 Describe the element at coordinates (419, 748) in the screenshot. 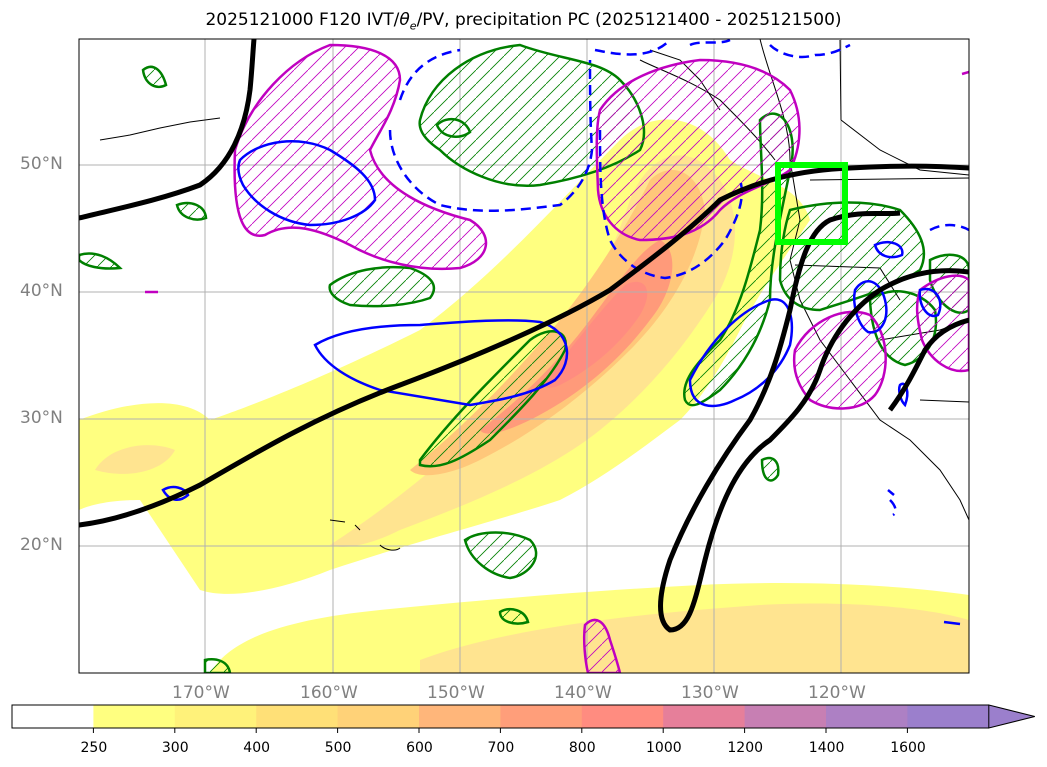

I see `colorbar-tick-label: 600` at that location.